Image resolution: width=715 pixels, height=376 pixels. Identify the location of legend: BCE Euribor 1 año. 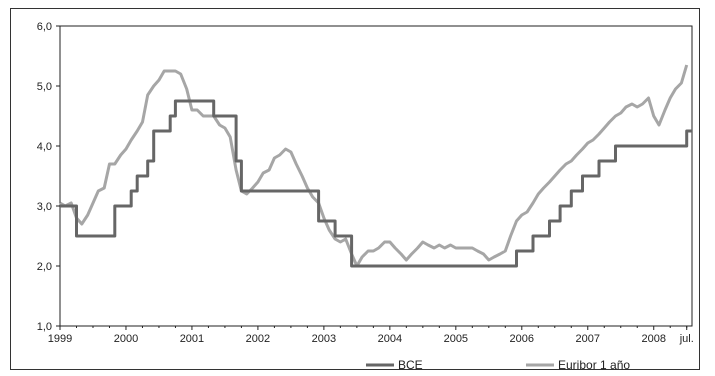
(498, 365).